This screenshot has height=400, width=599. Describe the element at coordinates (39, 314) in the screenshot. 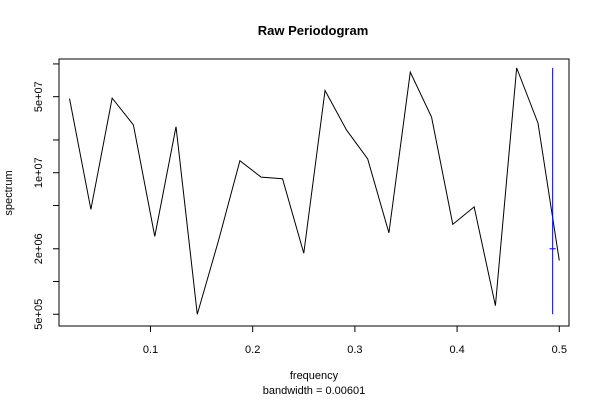

I see `y-tick-label: 5e+05` at that location.